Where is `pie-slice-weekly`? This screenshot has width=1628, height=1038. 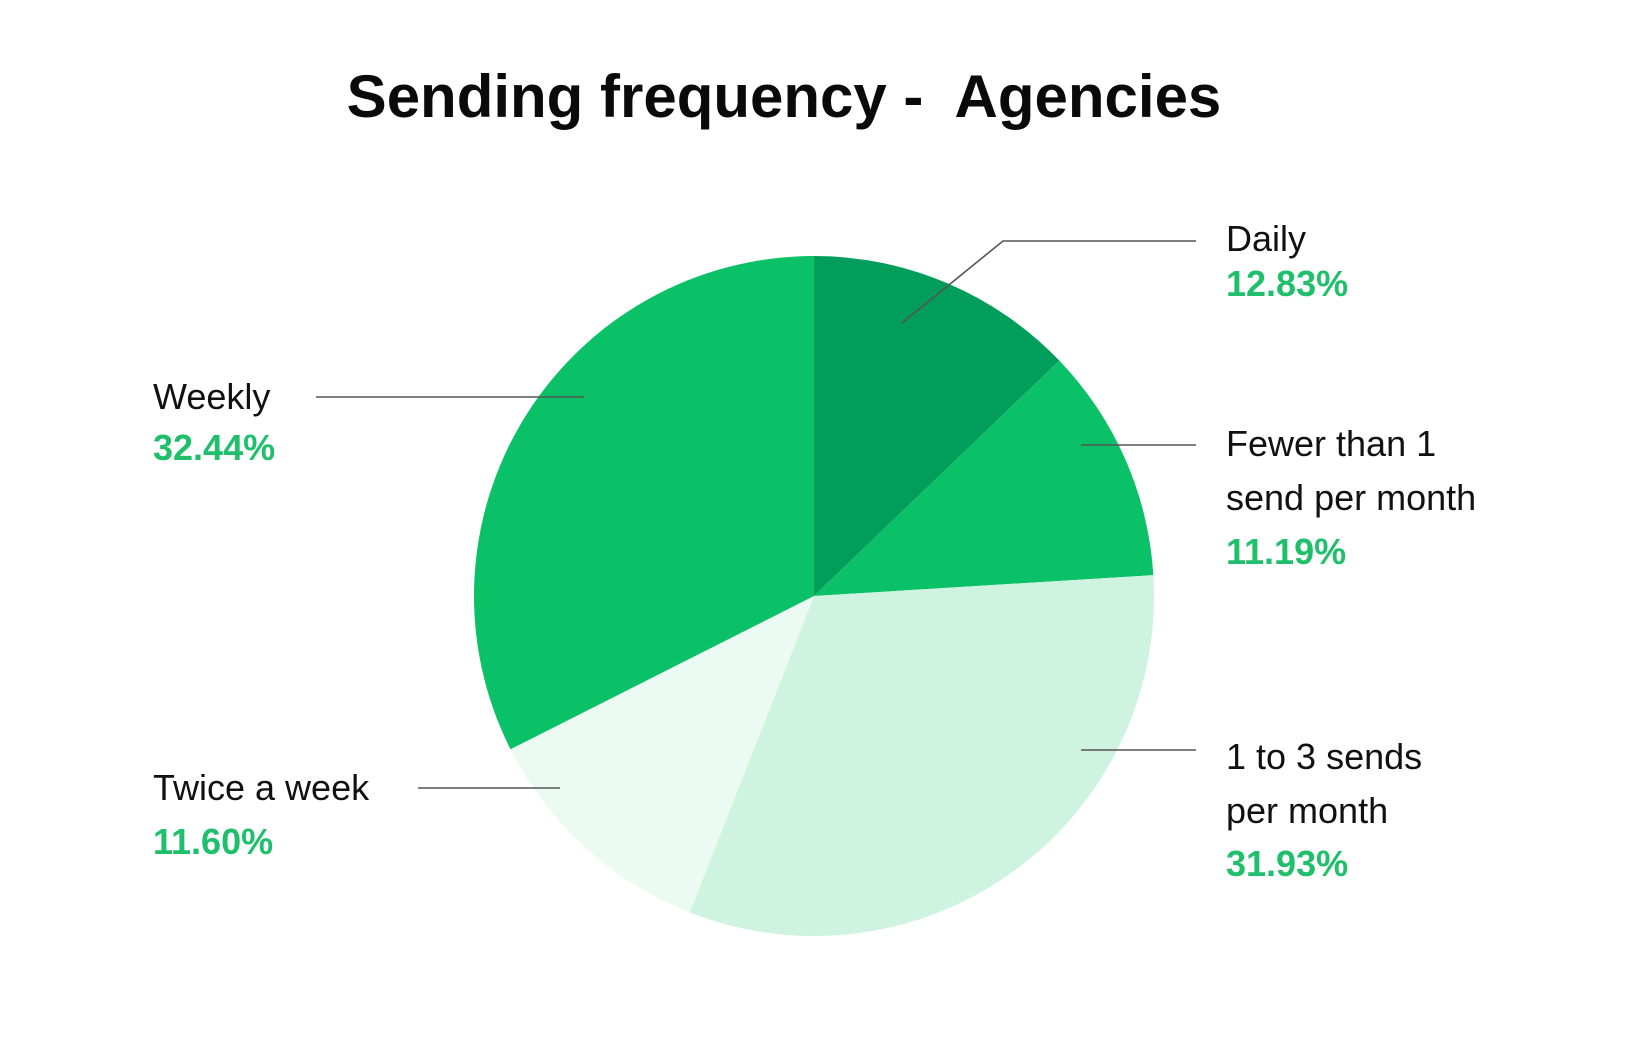
pie-slice-weekly is located at coordinates (643, 503).